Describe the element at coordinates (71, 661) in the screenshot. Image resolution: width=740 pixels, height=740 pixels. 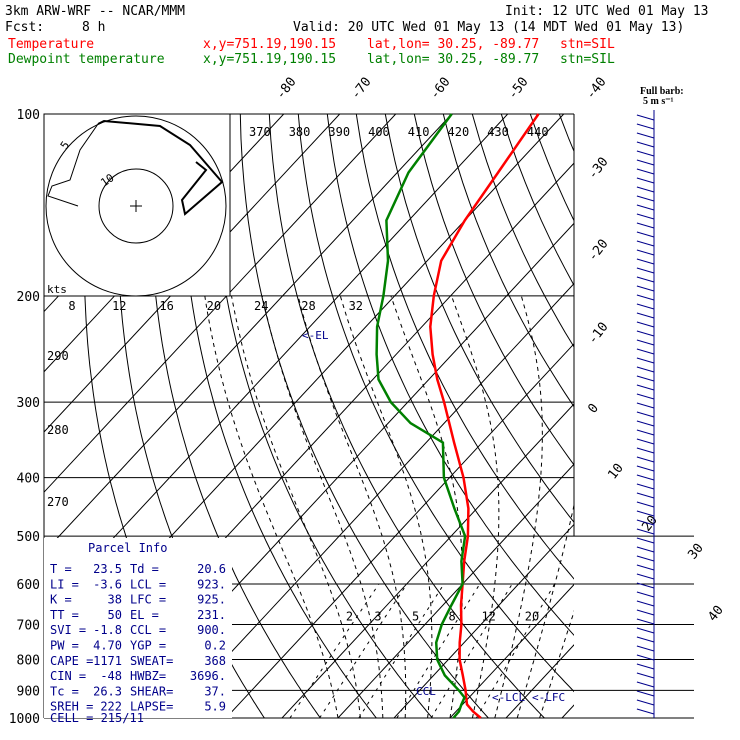
I see `parcel-info-key: CAPE =` at that location.